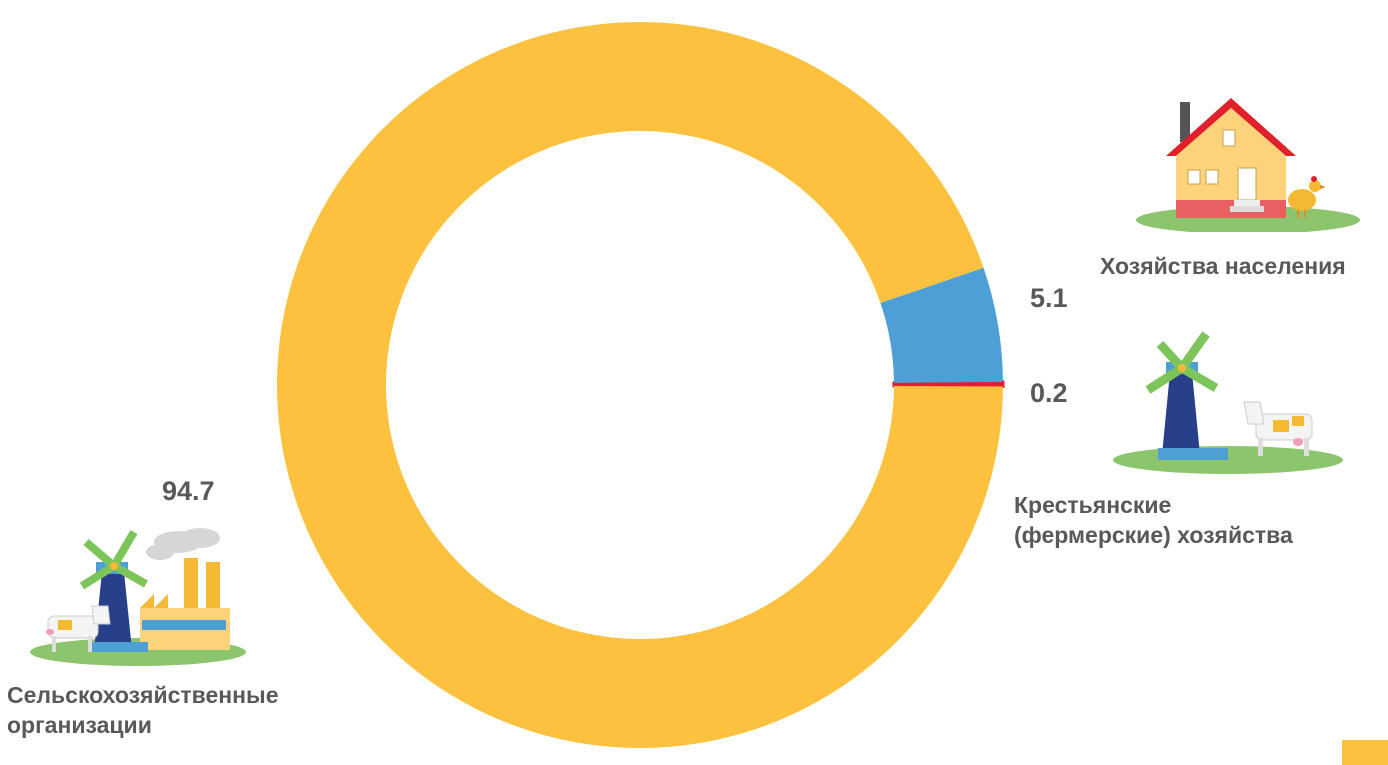 The width and height of the screenshot is (1388, 765). What do you see at coordinates (1365, 752) in the screenshot?
I see `corner-color-swatch` at bounding box center [1365, 752].